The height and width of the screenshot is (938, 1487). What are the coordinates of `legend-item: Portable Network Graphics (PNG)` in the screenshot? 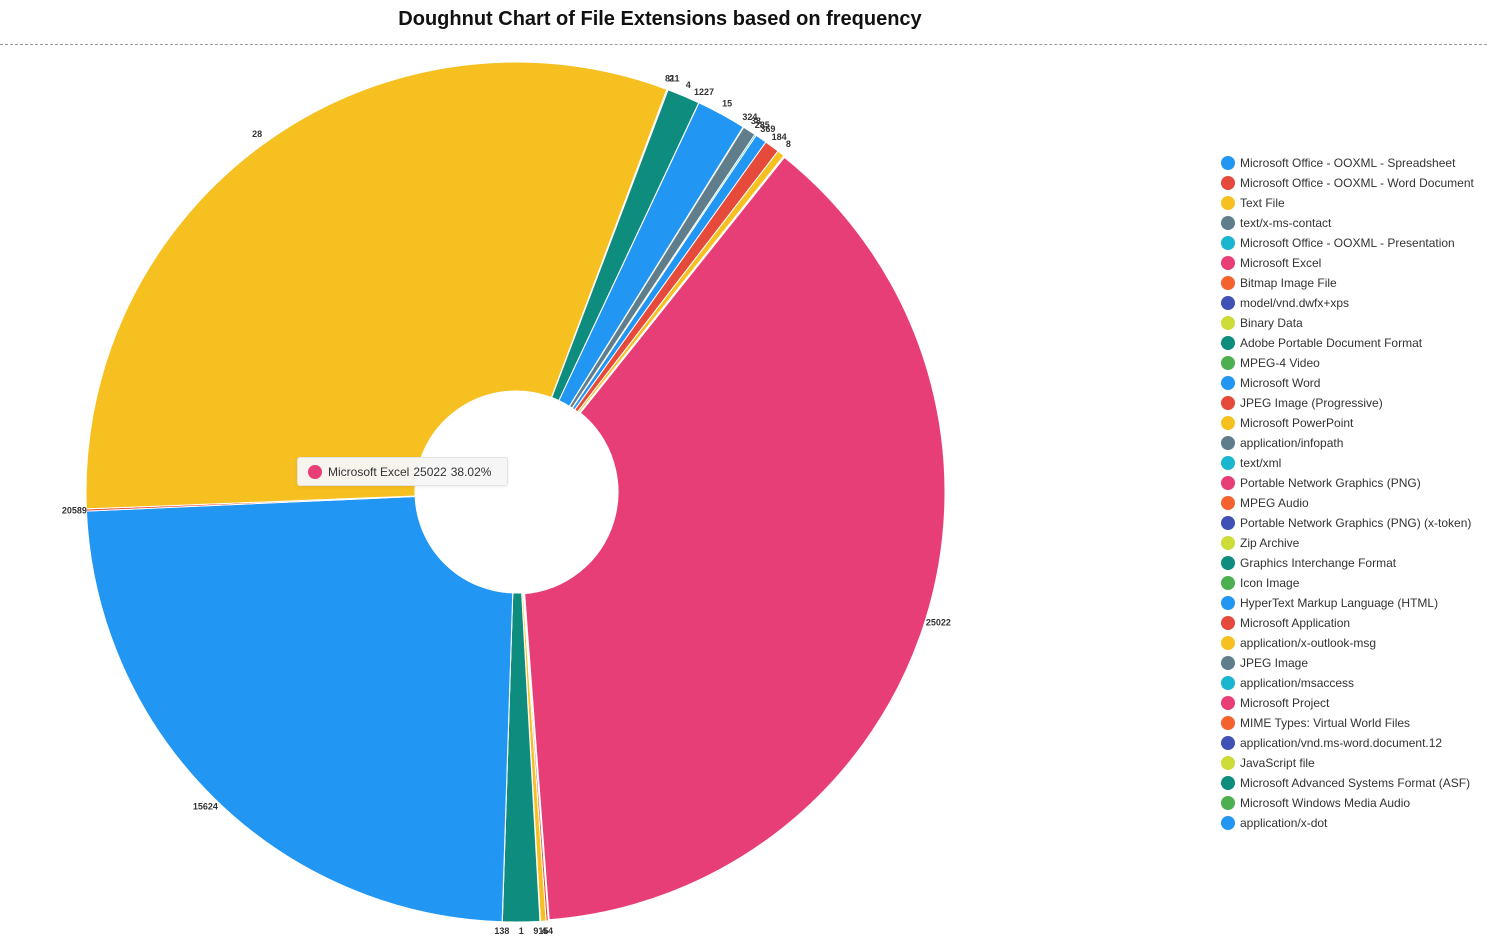 It's located at (1352, 483).